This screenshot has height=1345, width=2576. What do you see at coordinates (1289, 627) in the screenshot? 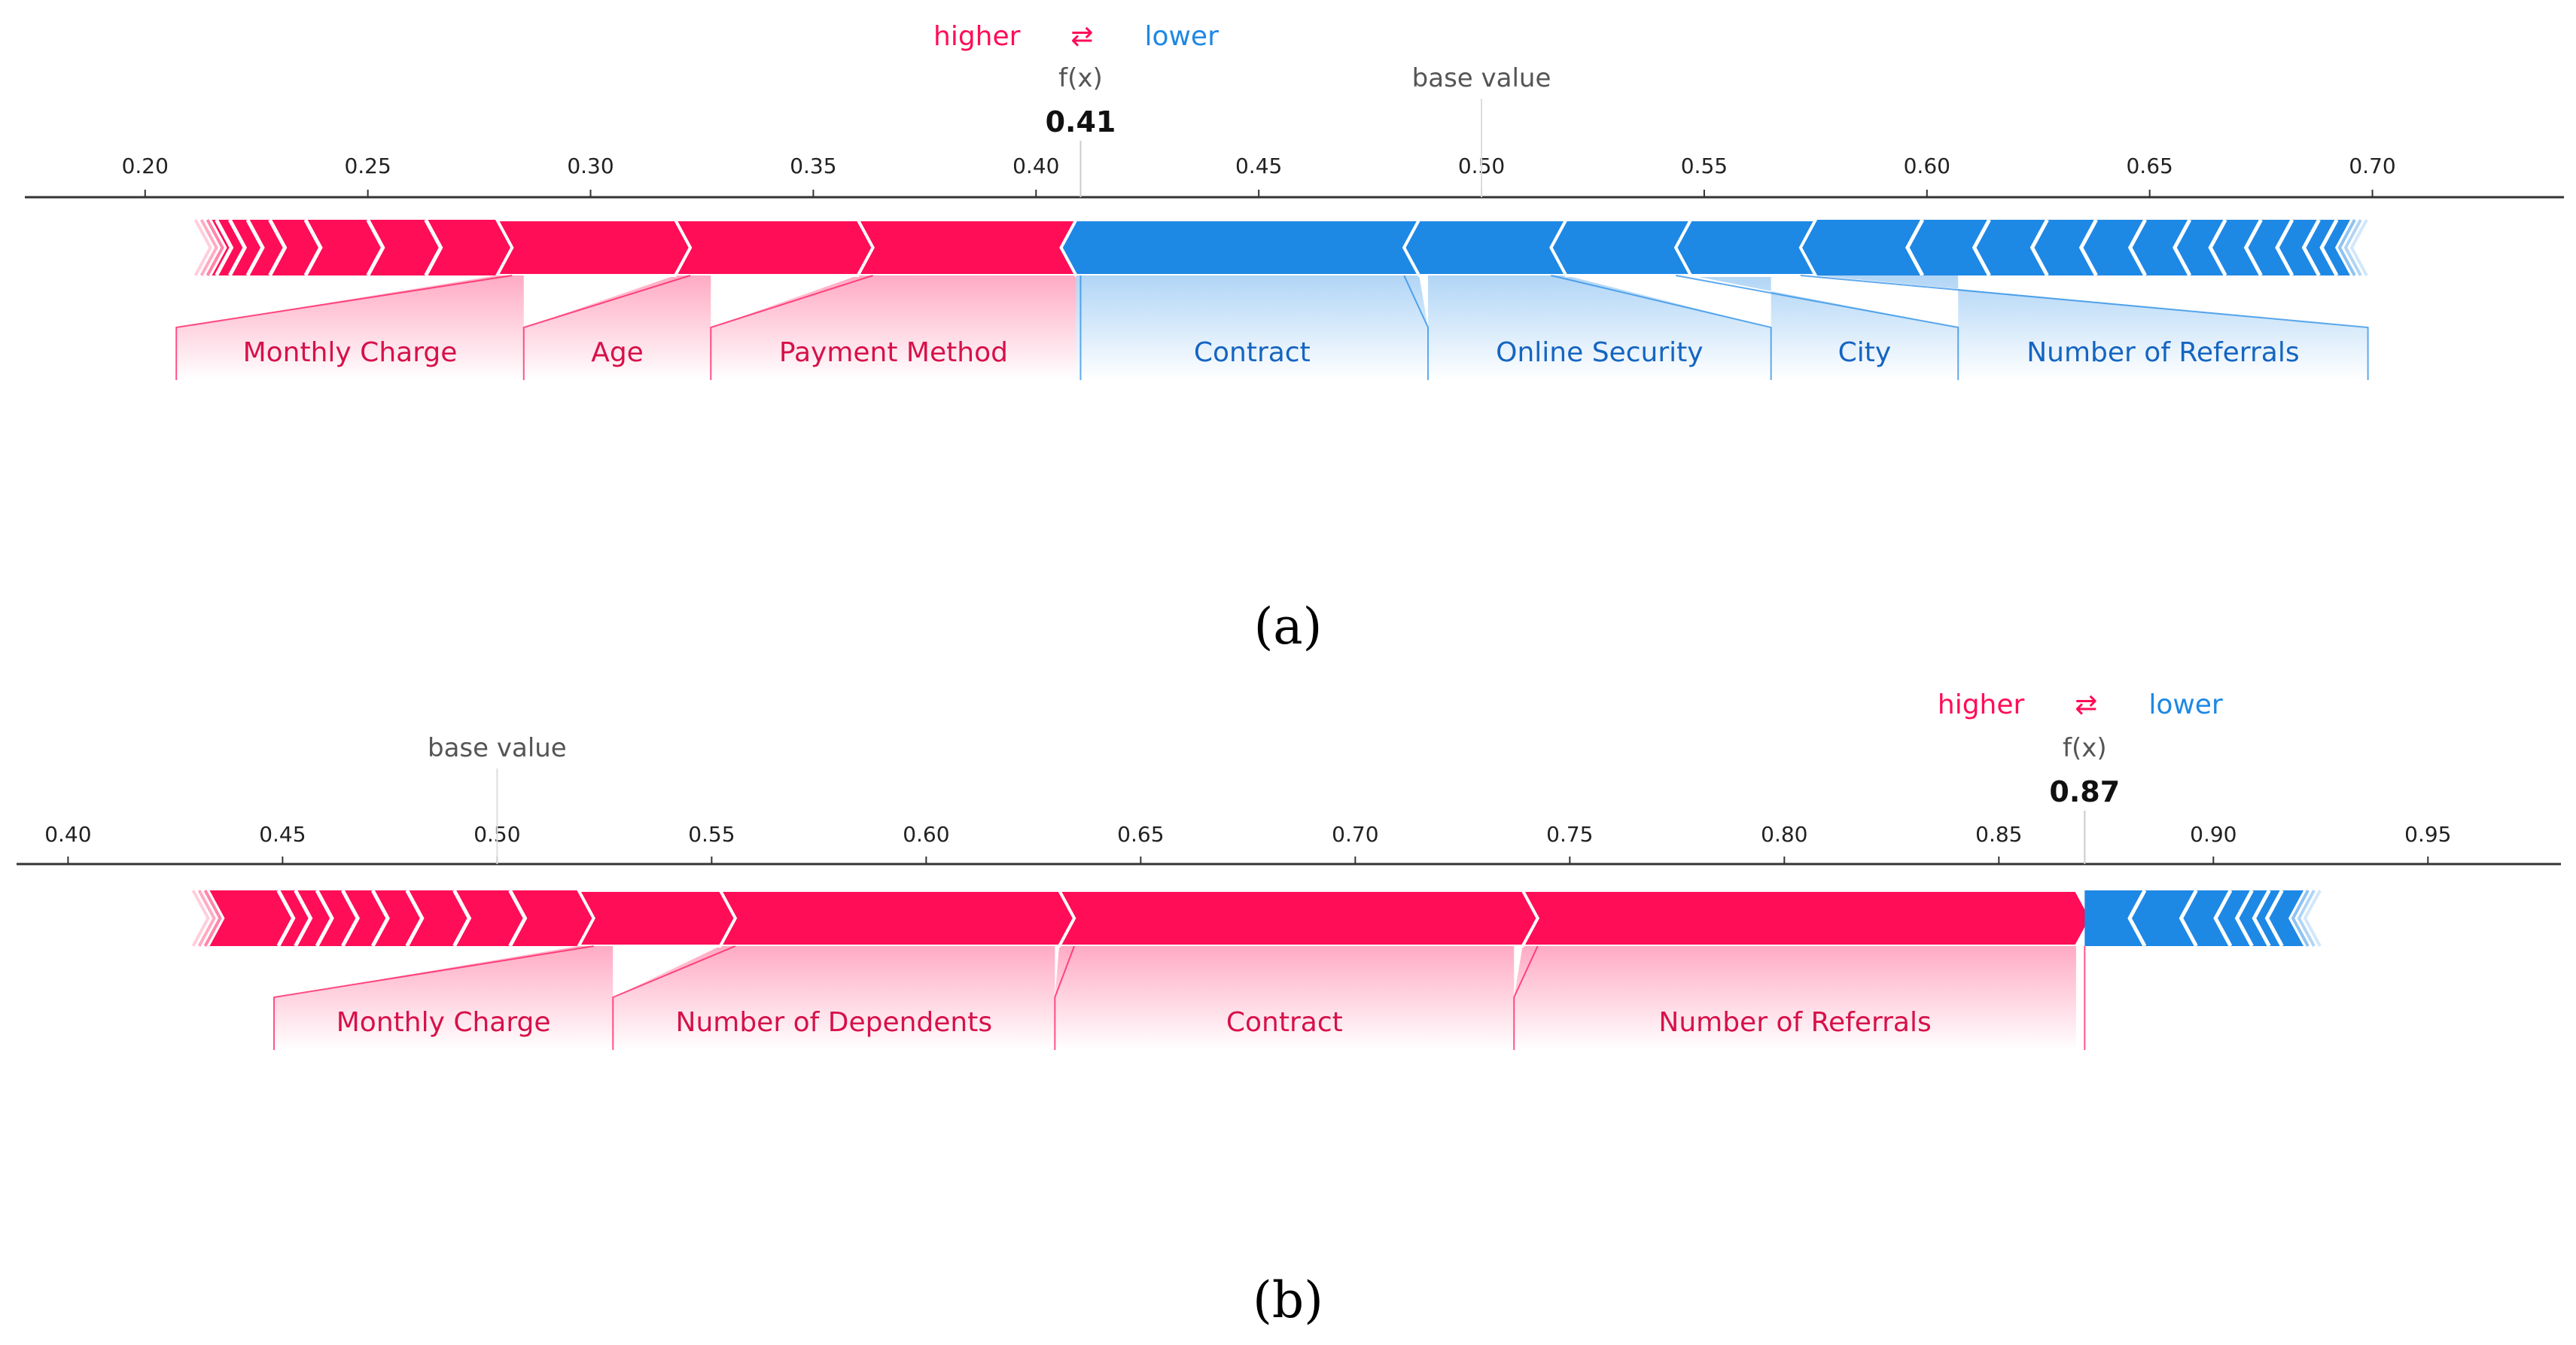
I see `caption-a: (a)` at bounding box center [1289, 627].